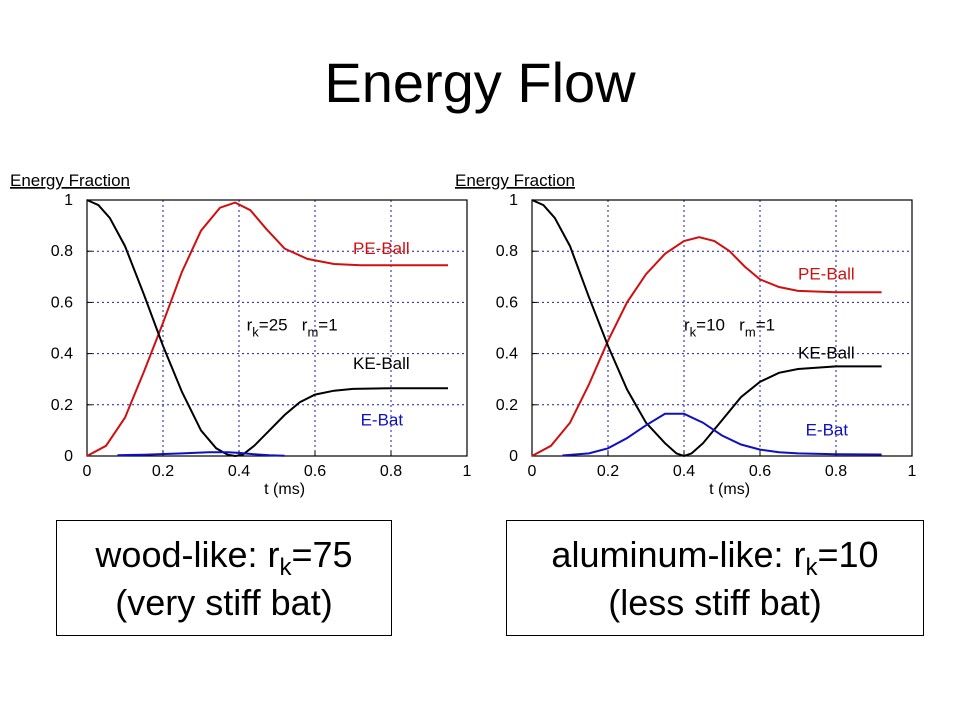 This screenshot has width=960, height=720. Describe the element at coordinates (678, 554) in the screenshot. I see `caption-prefix: aluminum-like: r` at that location.